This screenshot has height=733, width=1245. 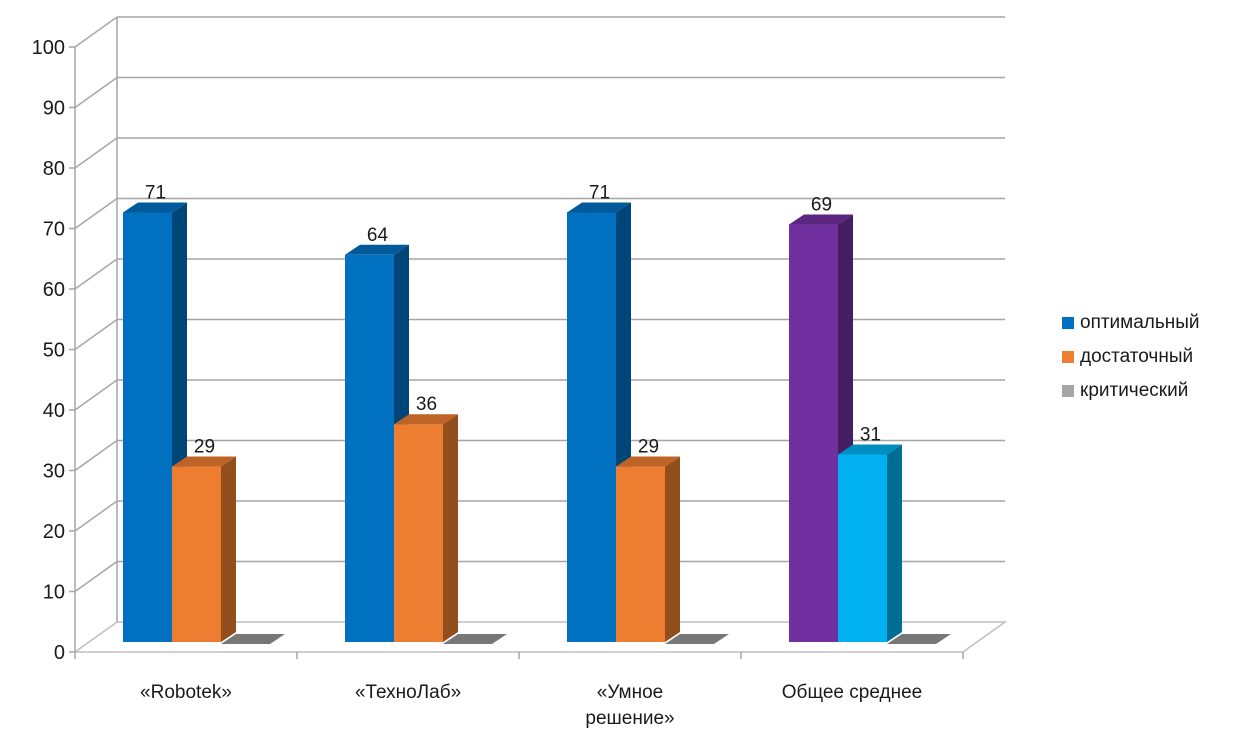 I want to click on y-tick-label: 60, so click(x=54, y=290).